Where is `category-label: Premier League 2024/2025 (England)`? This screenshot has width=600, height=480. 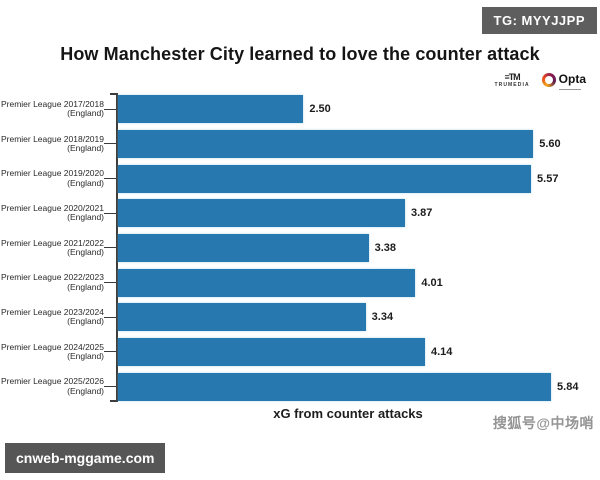 category-label: Premier League 2024/2025 (England) is located at coordinates (52, 351).